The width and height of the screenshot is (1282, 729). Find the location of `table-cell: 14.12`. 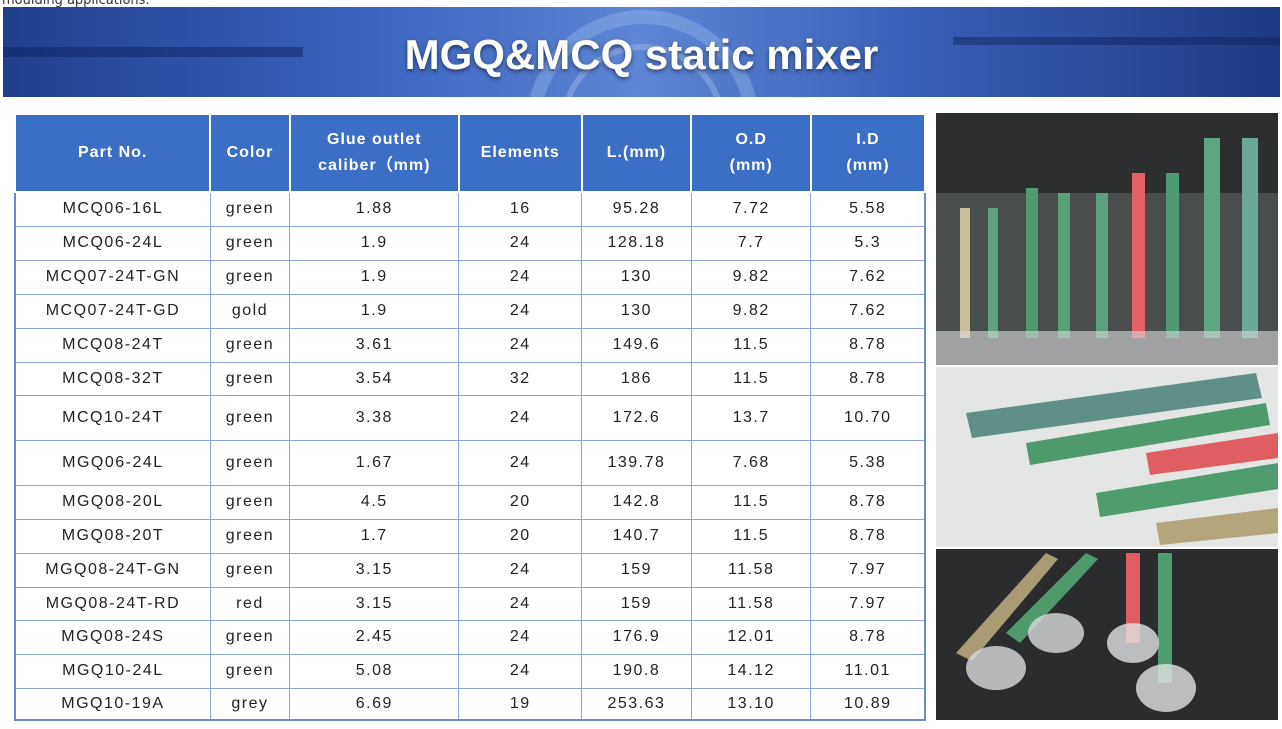

table-cell: 14.12 is located at coordinates (751, 671).